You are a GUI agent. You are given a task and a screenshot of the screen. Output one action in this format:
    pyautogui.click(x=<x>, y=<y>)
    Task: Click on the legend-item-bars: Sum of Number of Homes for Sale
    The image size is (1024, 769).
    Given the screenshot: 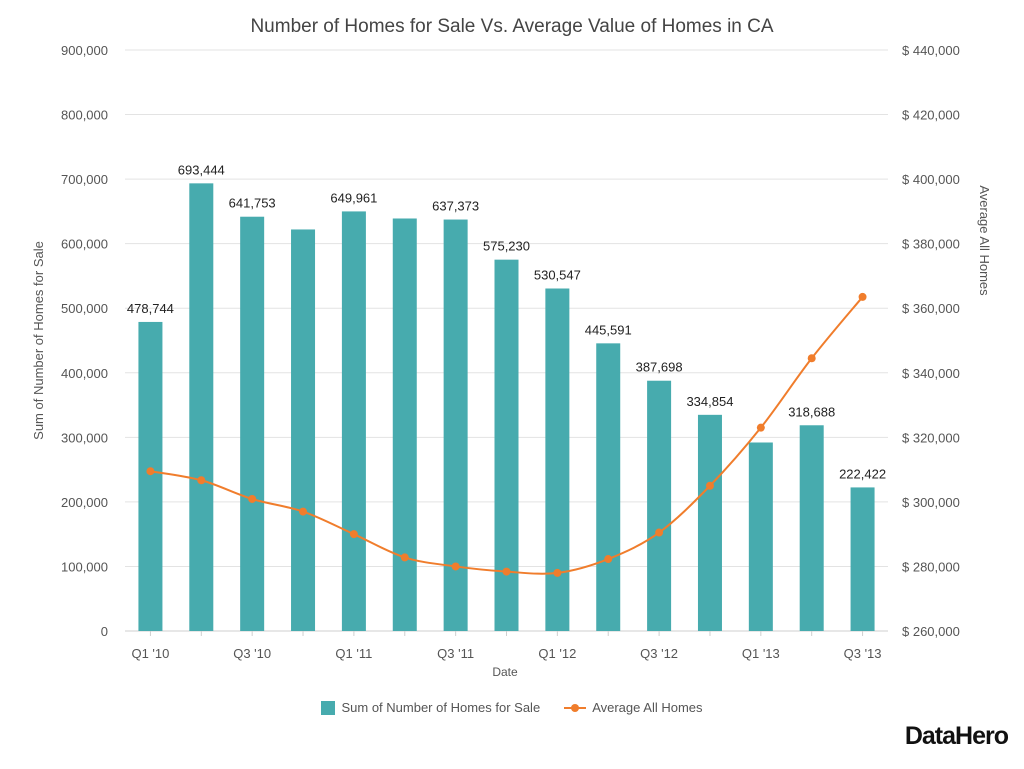 What is the action you would take?
    pyautogui.click(x=430, y=707)
    